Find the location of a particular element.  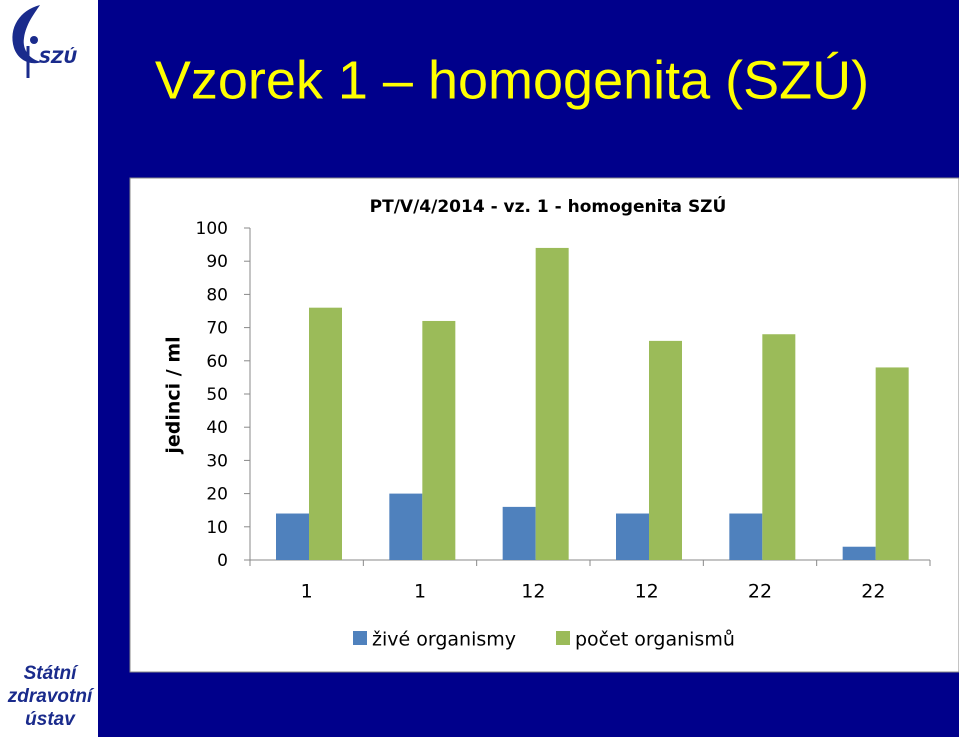

sidebar is located at coordinates (49, 368).